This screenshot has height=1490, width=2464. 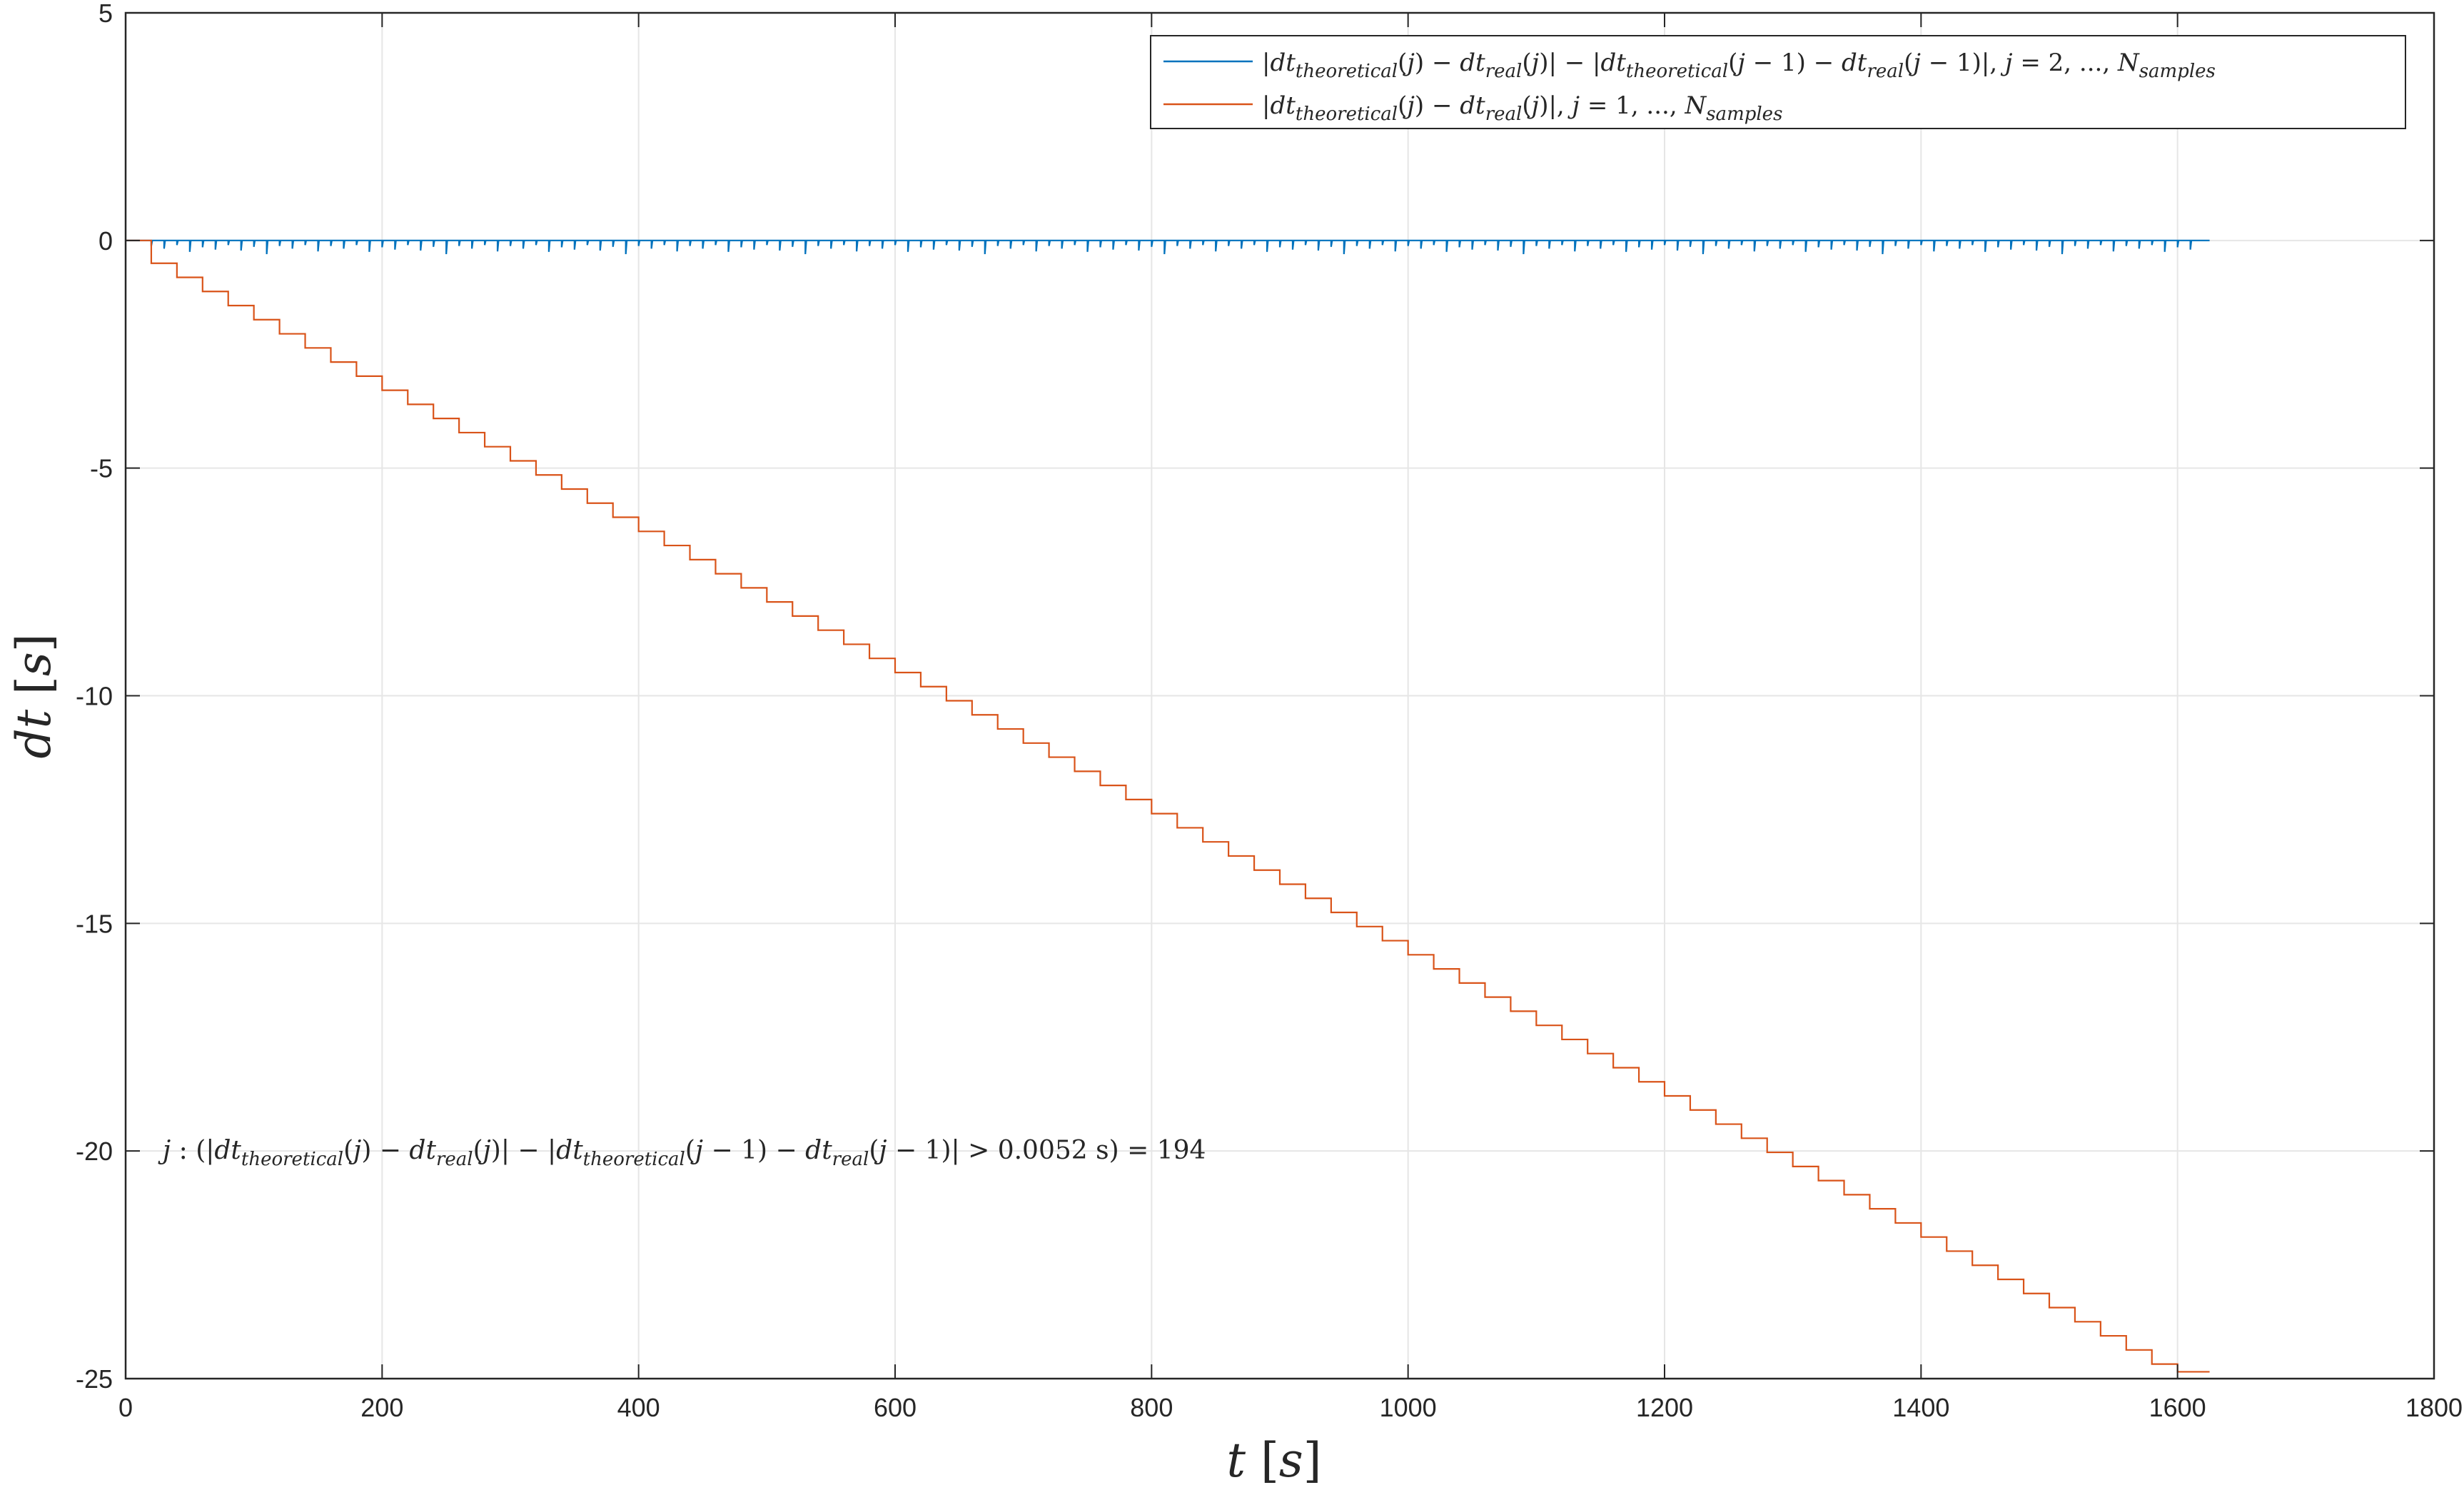 I want to click on legend-box, so click(x=1778, y=82).